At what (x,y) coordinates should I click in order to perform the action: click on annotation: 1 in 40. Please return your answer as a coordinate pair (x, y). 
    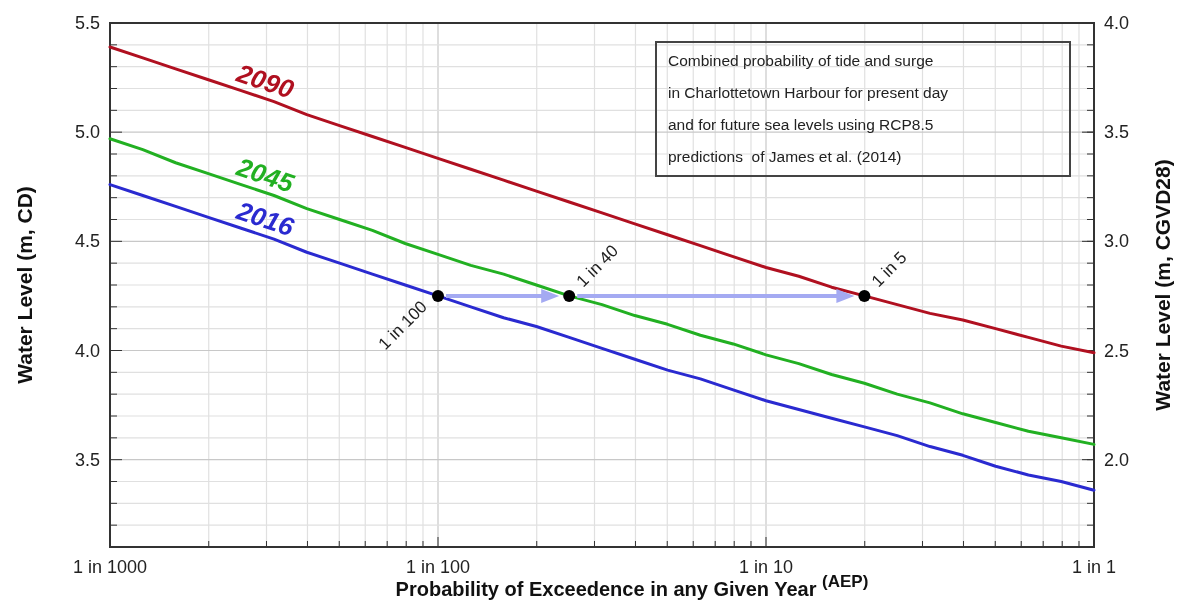
    Looking at the image, I should click on (597, 266).